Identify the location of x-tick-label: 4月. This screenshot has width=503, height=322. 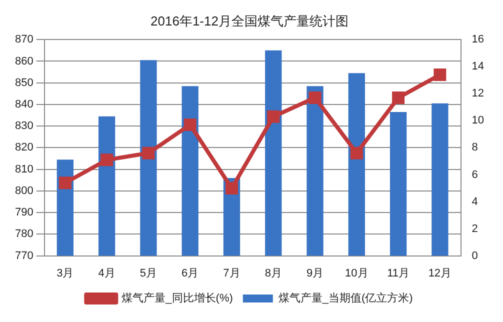
(107, 273).